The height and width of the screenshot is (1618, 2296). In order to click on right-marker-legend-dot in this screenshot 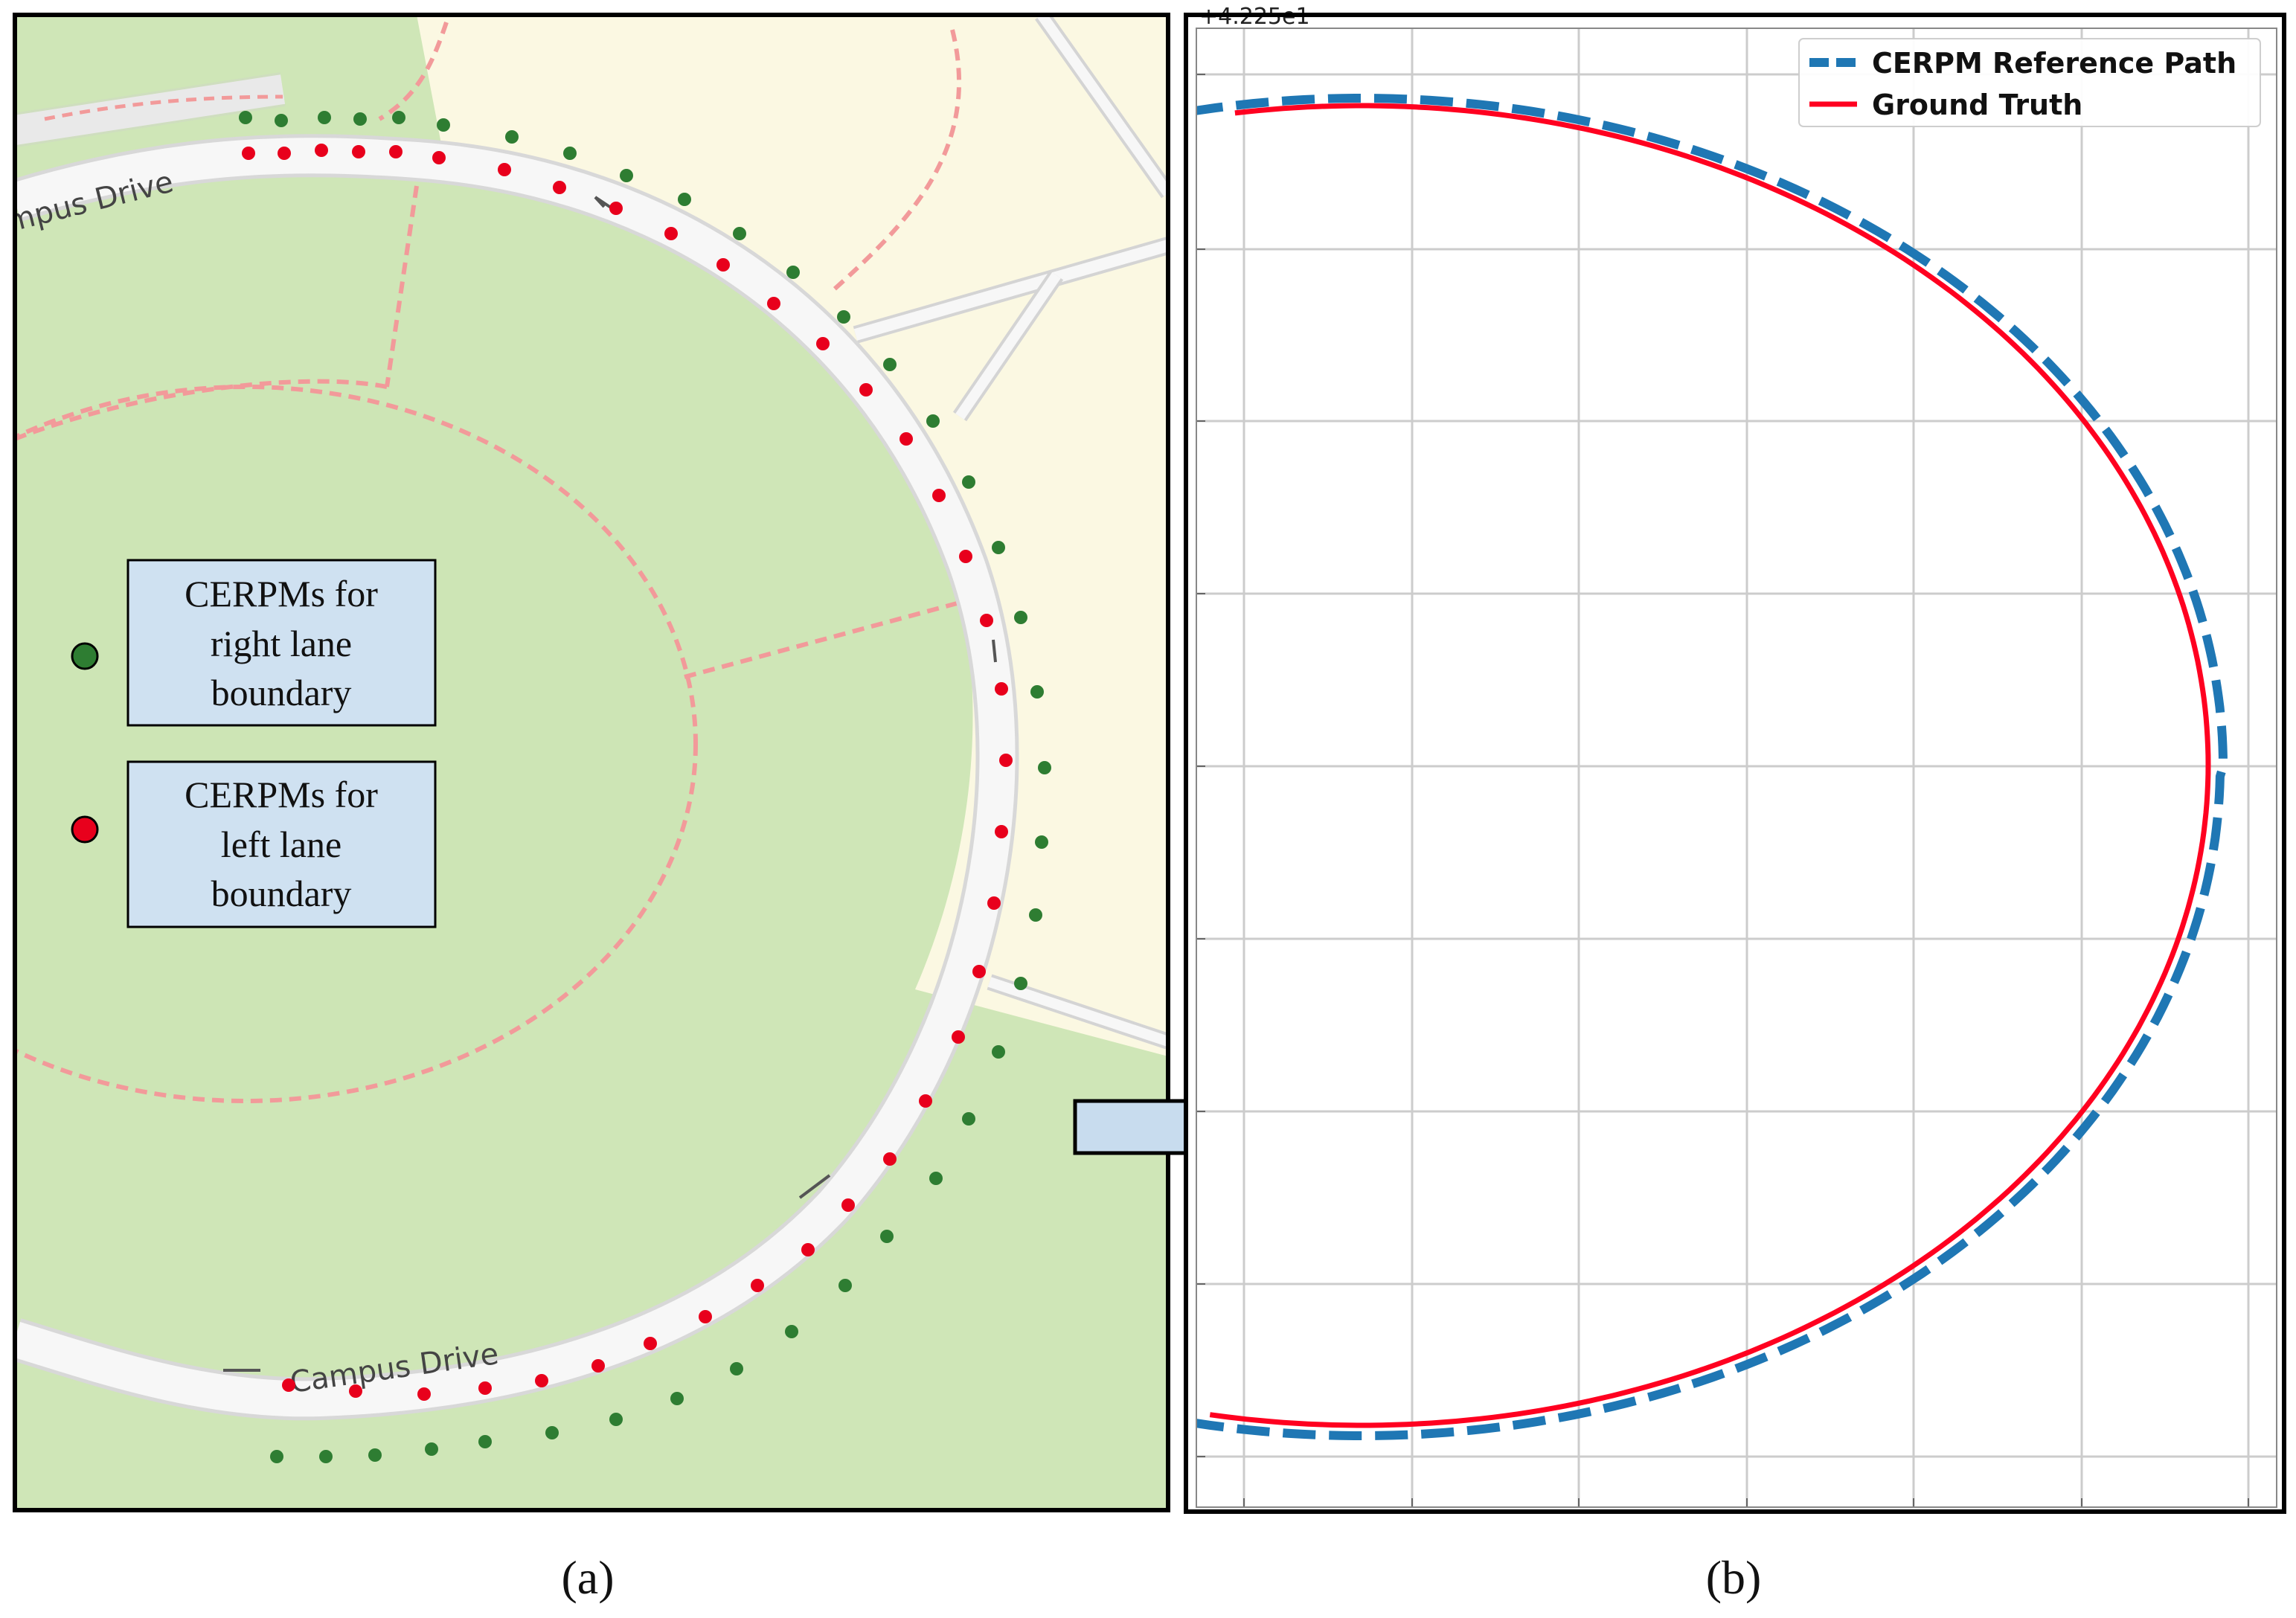, I will do `click(85, 656)`.